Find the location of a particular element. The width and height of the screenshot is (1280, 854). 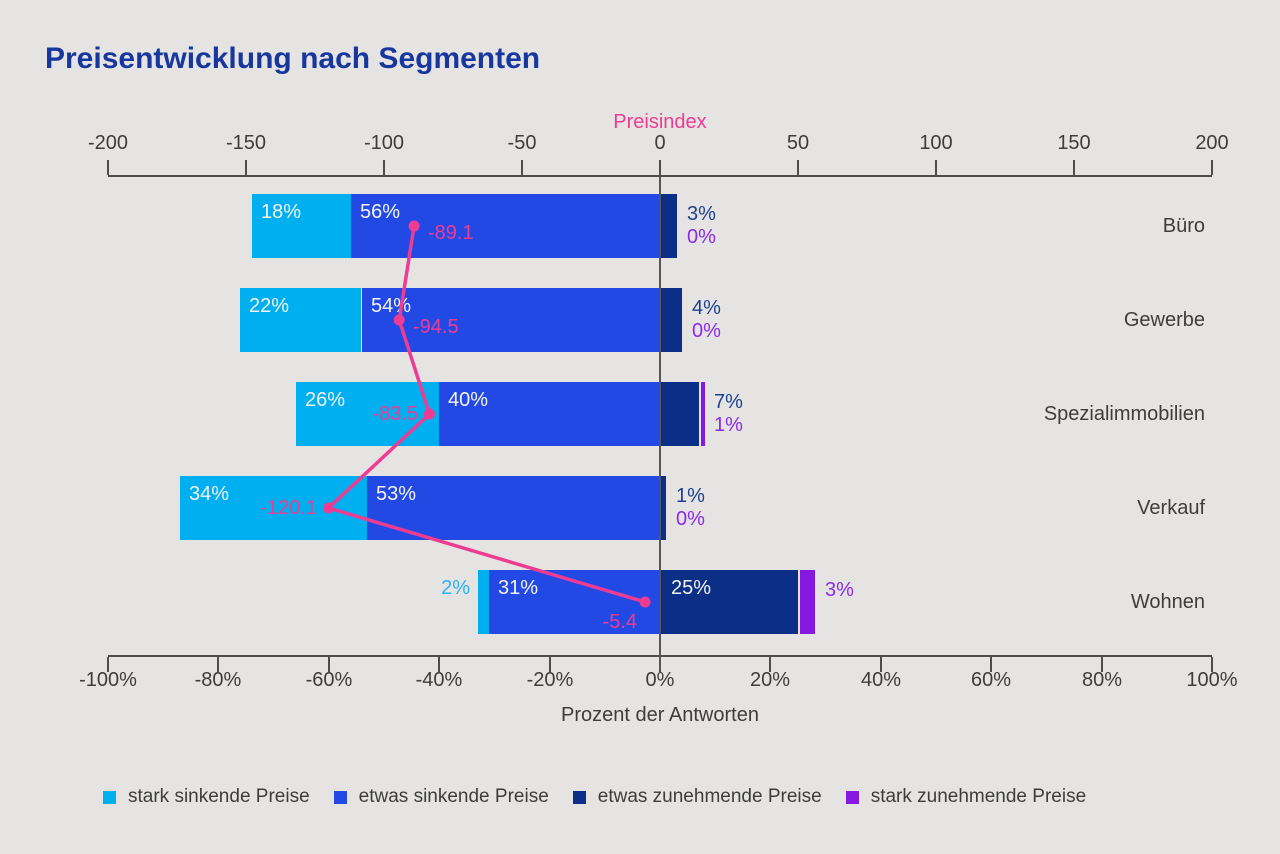

top-axis-tick-label: 100 is located at coordinates (936, 143).